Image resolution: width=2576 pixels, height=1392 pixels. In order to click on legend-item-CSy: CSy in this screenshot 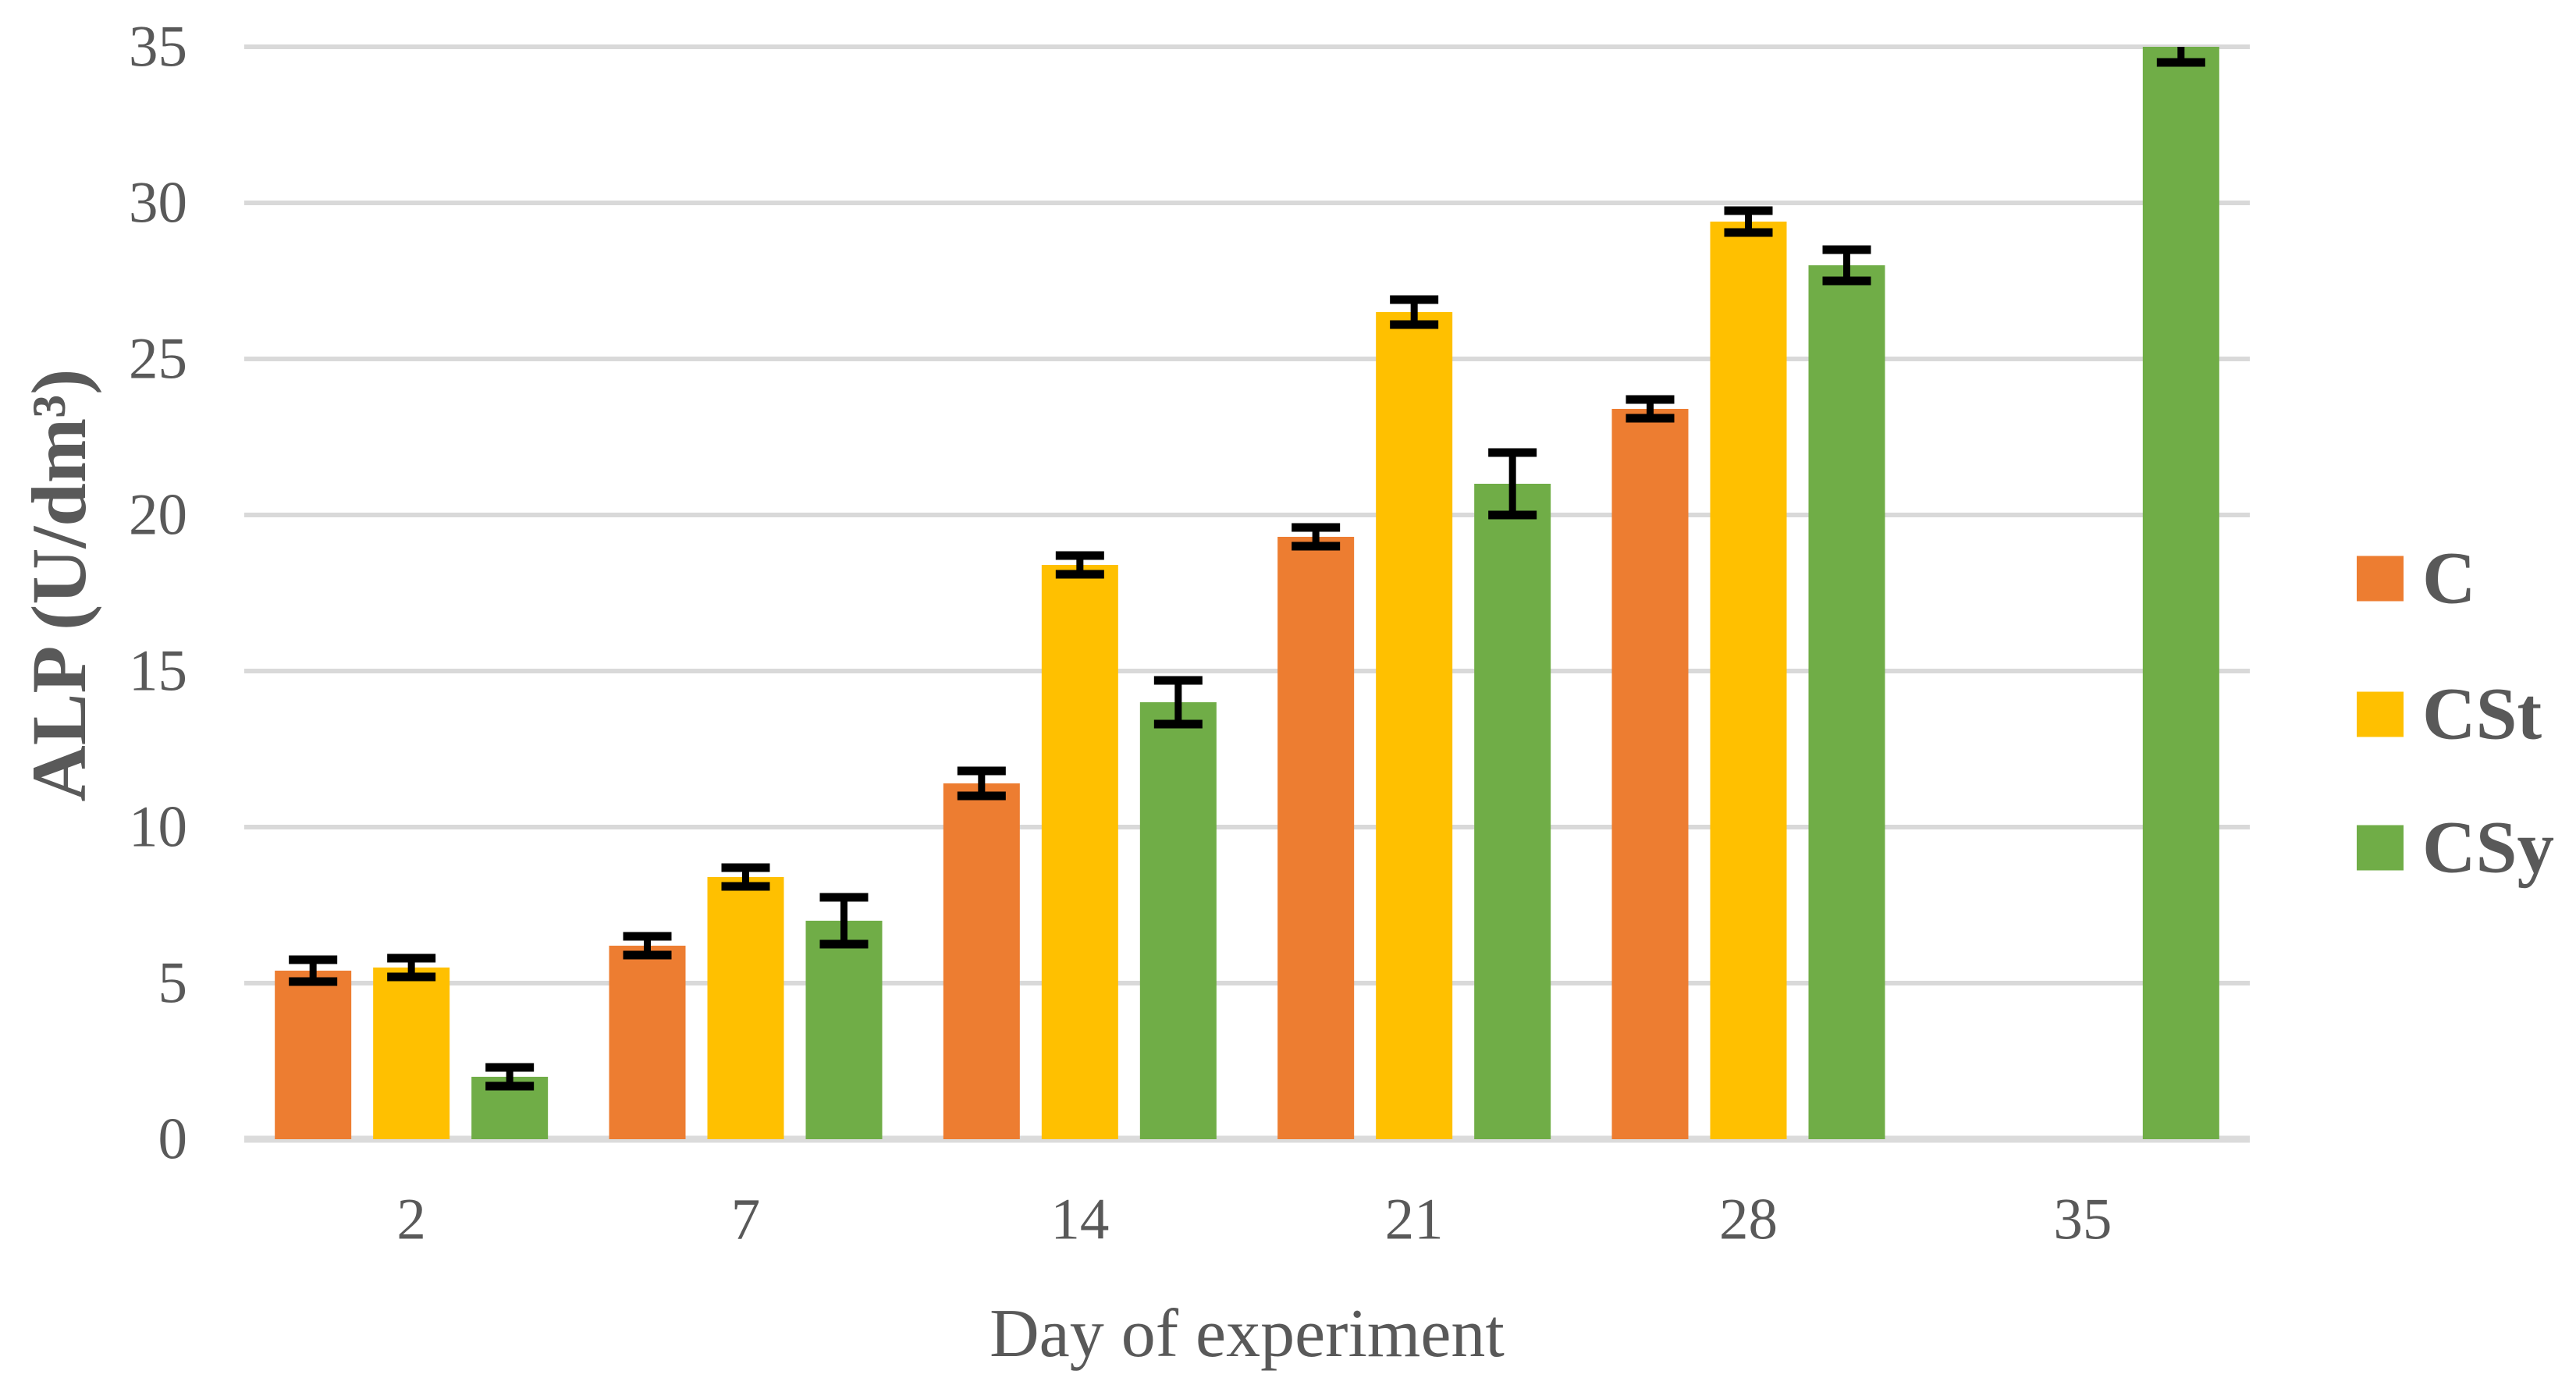, I will do `click(2455, 847)`.